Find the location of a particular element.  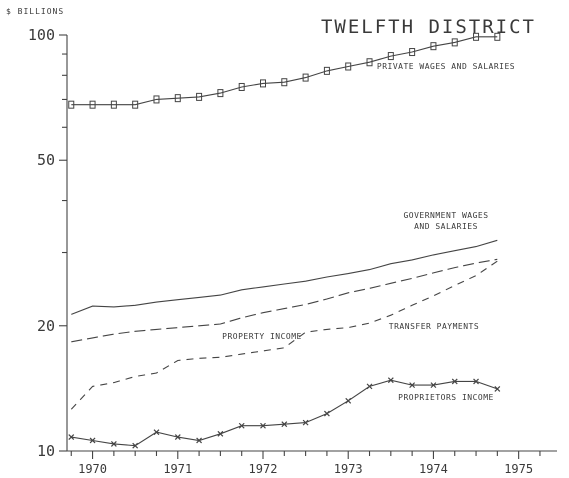

series-label-transfer-payments: TRANSFER PAYMENTS is located at coordinates (434, 326).